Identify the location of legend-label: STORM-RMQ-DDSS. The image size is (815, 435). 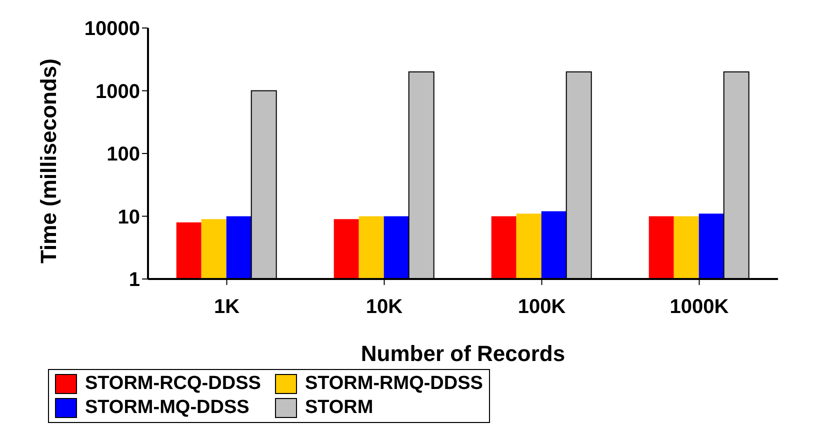
(393, 384).